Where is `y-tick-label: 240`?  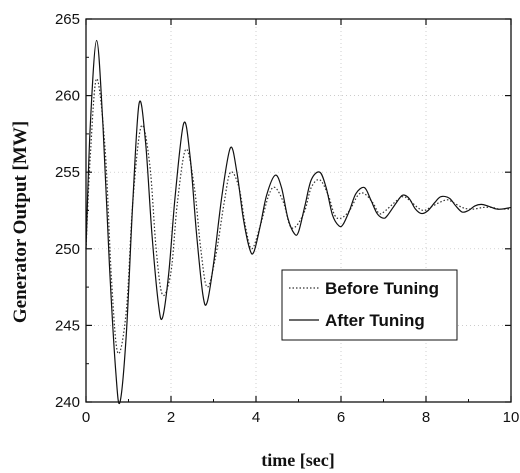 y-tick-label: 240 is located at coordinates (67, 402).